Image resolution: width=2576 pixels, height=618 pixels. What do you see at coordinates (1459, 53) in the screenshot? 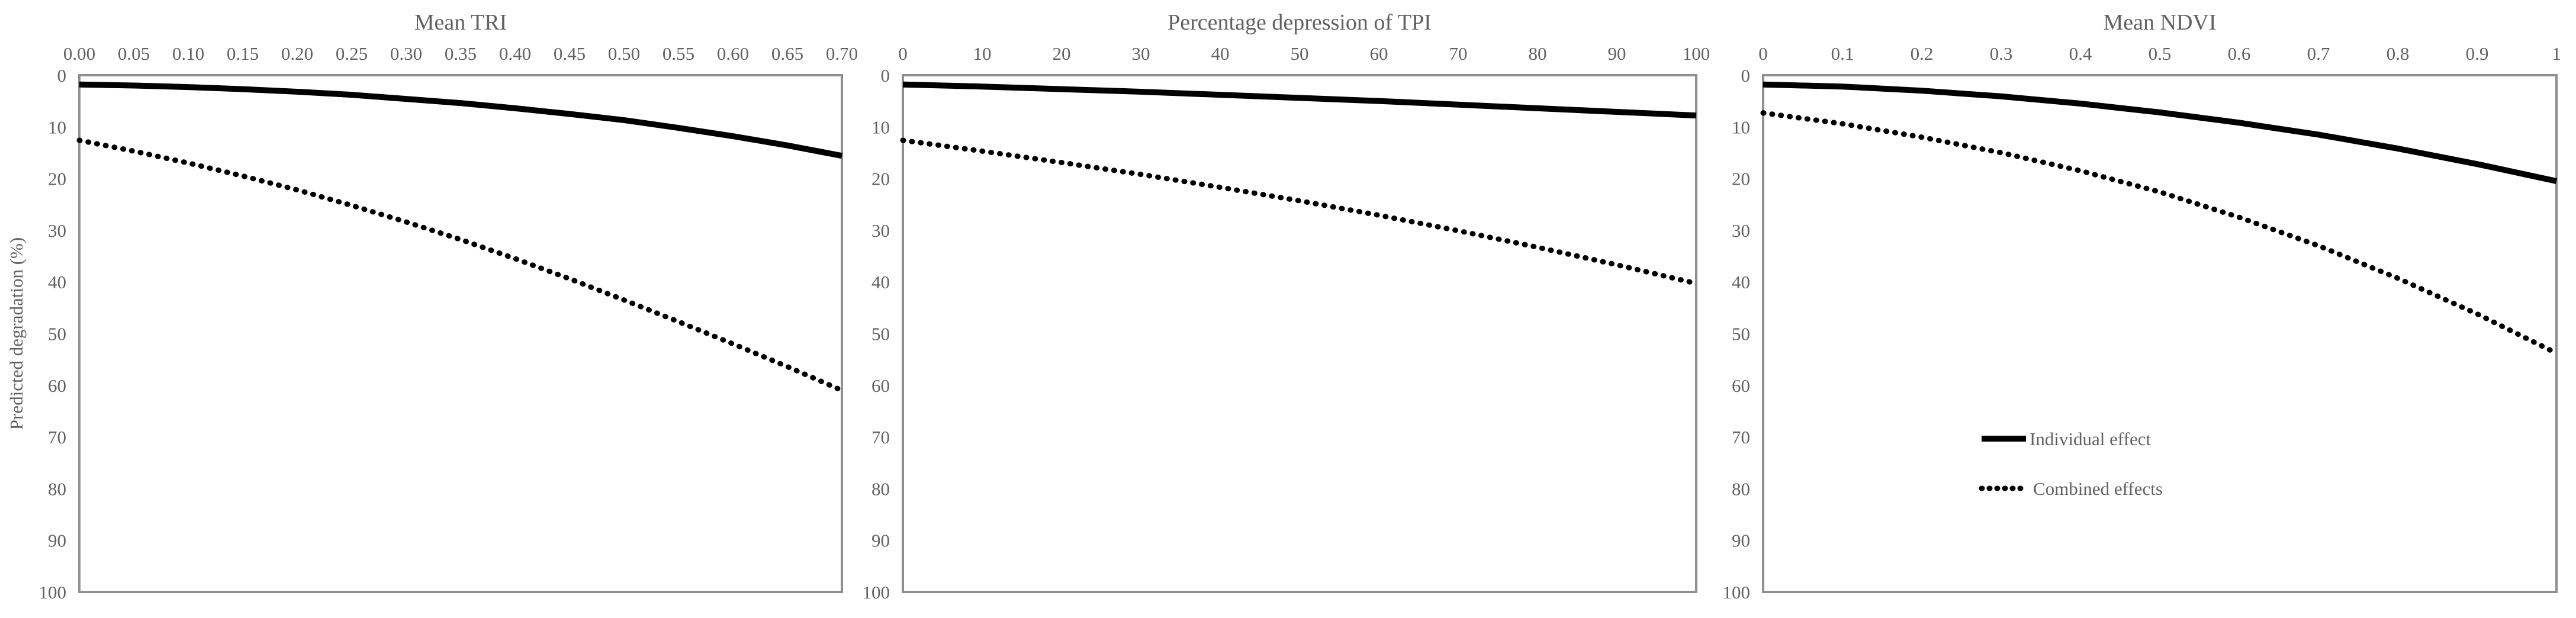
I see `panel-2-x-tick-label: 70` at bounding box center [1459, 53].